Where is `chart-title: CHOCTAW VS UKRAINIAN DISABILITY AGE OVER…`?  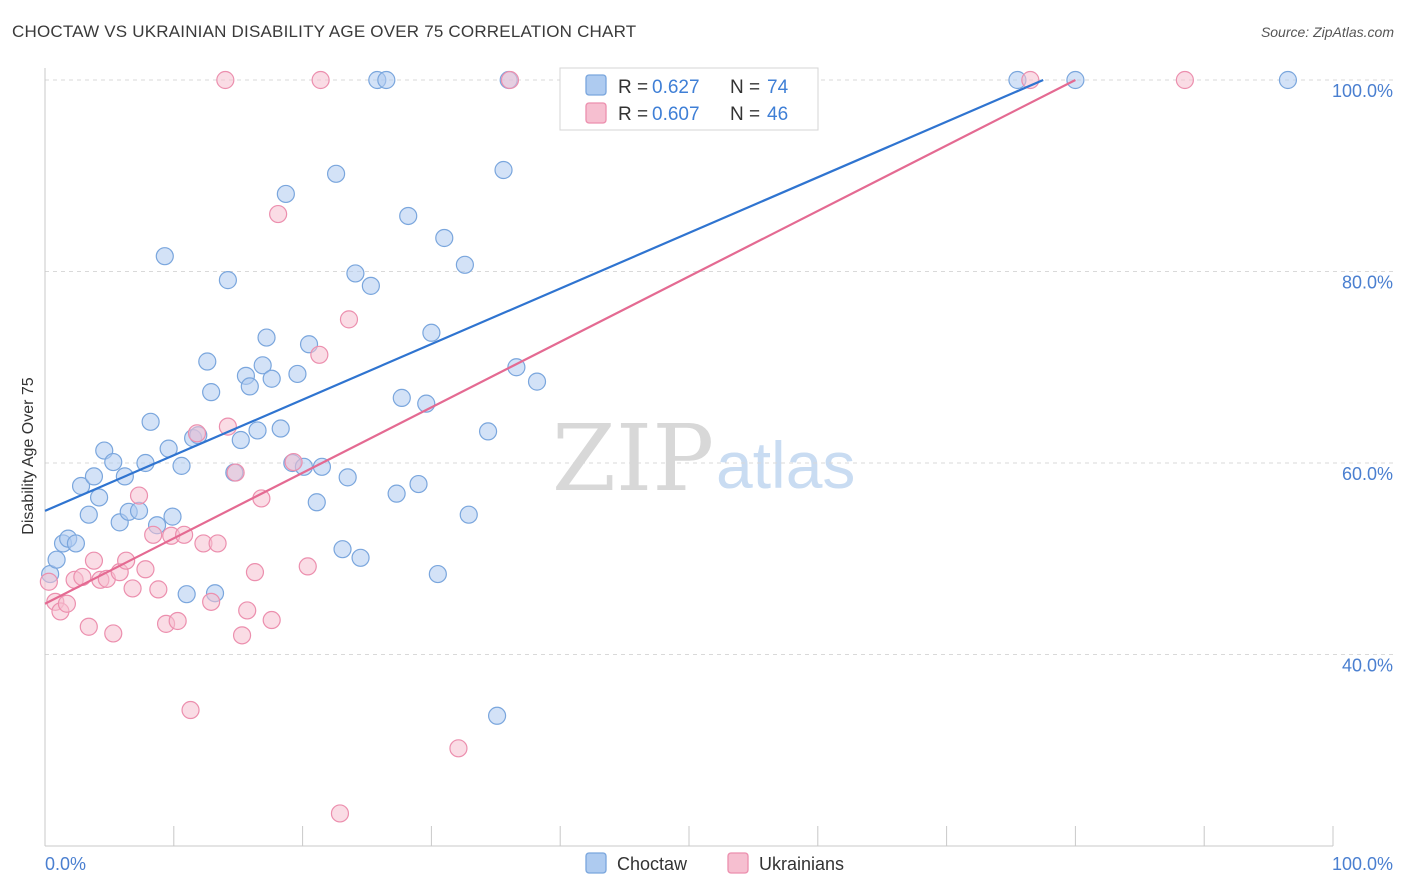
chart-title: CHOCTAW VS UKRAINIAN DISABILITY AGE OVER… is located at coordinates (324, 31).